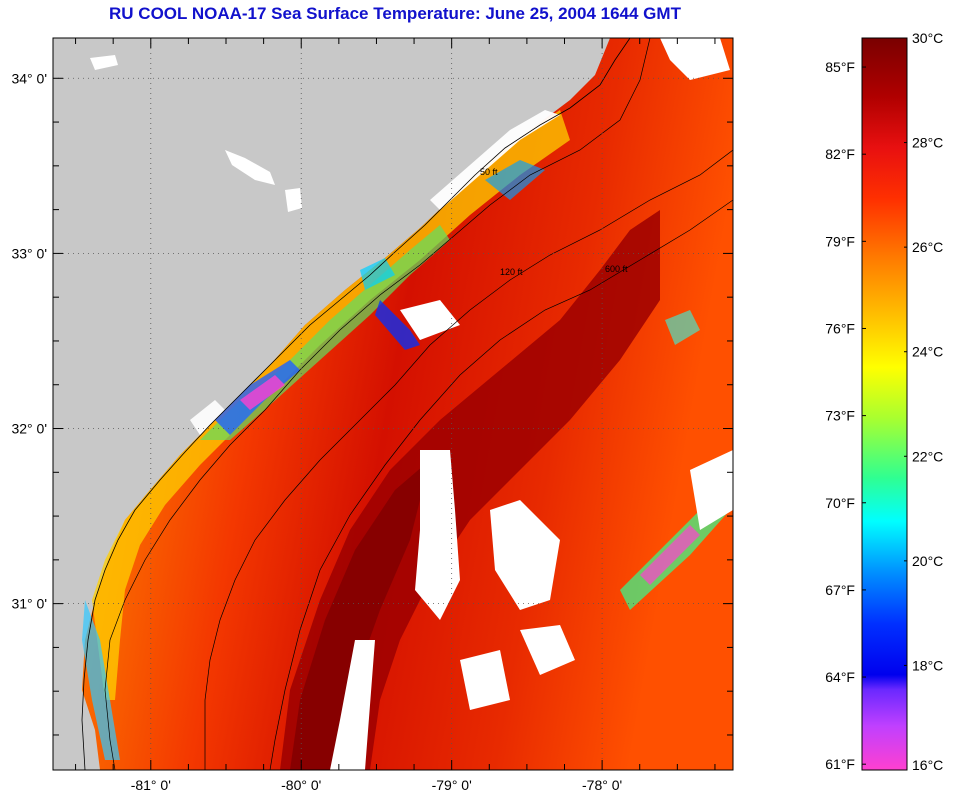 The height and width of the screenshot is (793, 960). Describe the element at coordinates (840, 590) in the screenshot. I see `fahrenheit-label: 67°F` at that location.